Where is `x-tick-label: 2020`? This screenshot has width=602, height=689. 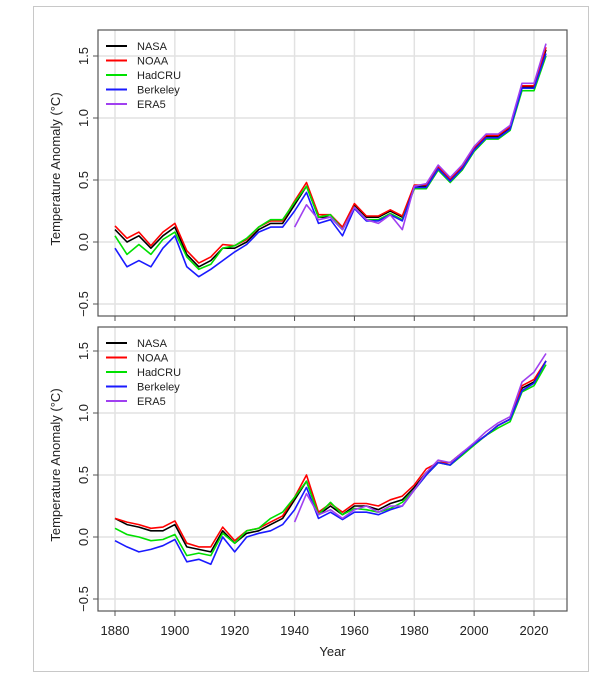 x-tick-label: 2020 is located at coordinates (534, 630).